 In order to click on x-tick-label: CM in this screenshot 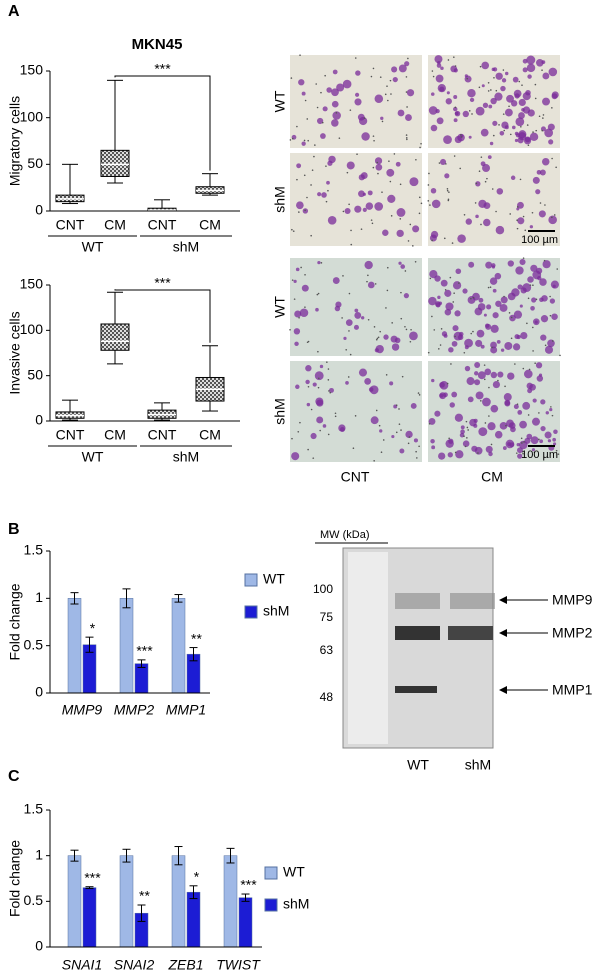, I will do `click(210, 225)`.